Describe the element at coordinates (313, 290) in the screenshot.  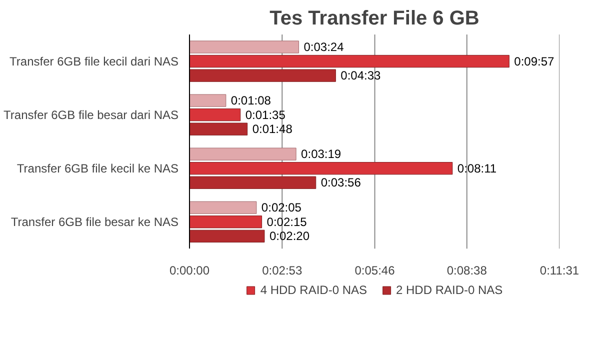
I see `legend-label: 4 HDD RAID-0 NAS` at that location.